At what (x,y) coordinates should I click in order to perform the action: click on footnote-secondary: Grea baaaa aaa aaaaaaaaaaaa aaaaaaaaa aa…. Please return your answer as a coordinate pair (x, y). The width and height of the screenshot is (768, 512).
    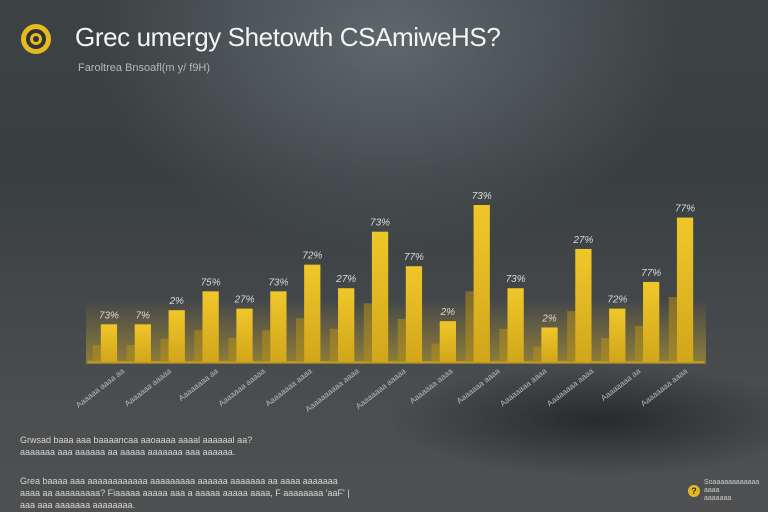
    Looking at the image, I should click on (185, 493).